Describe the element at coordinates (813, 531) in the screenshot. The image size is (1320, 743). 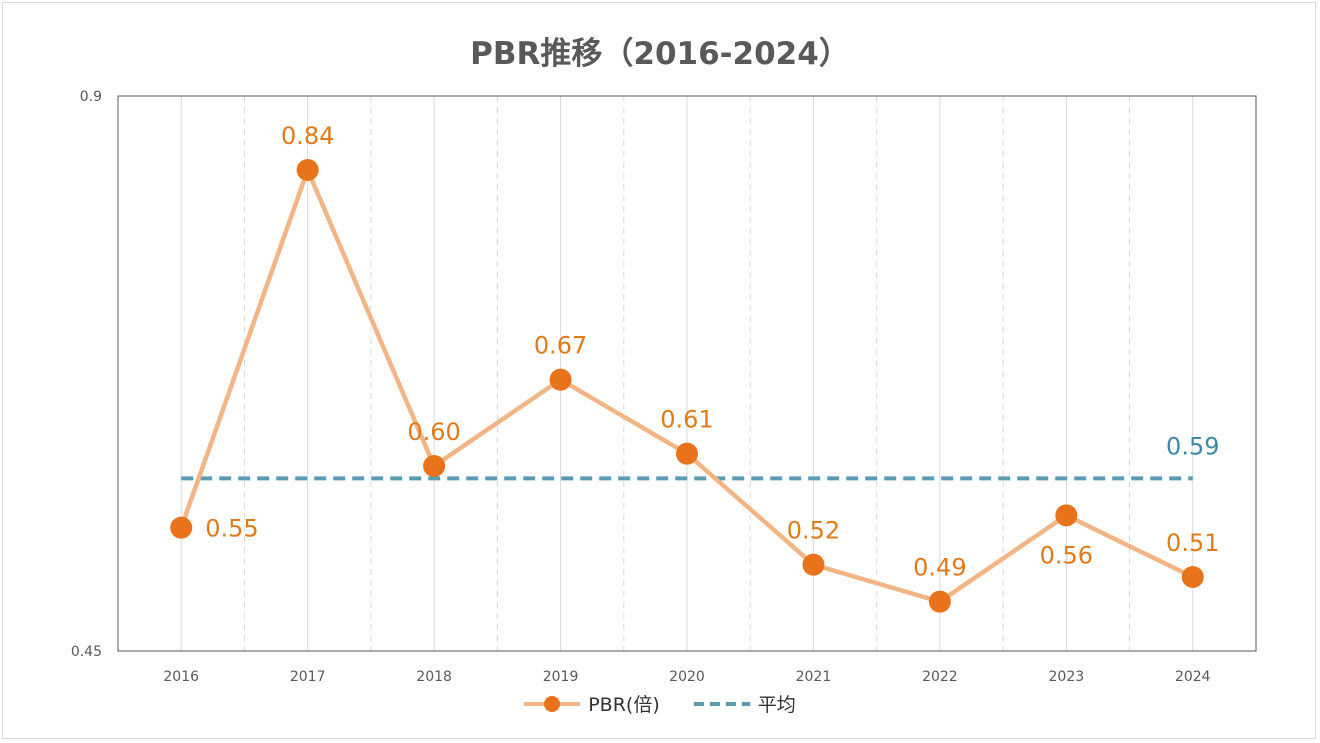
I see `pbr-data-label: 0.52` at that location.